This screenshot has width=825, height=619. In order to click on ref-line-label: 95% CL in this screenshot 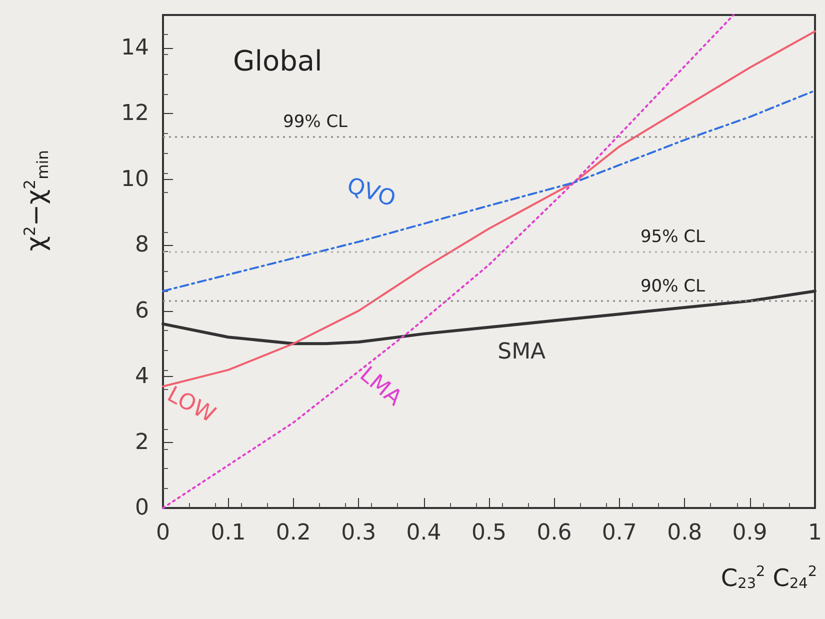, I will do `click(673, 237)`.